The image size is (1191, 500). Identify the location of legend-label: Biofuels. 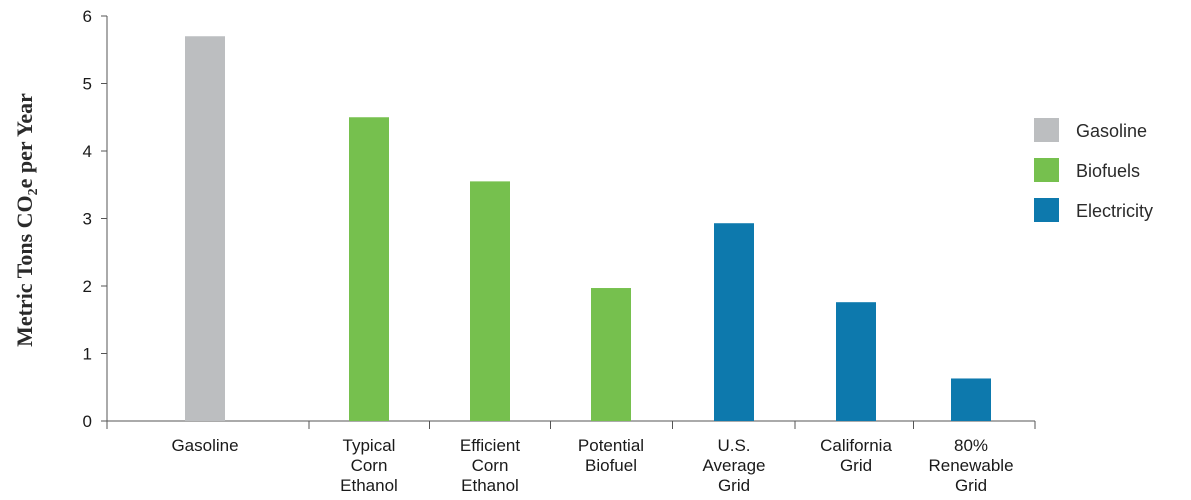
(1108, 171).